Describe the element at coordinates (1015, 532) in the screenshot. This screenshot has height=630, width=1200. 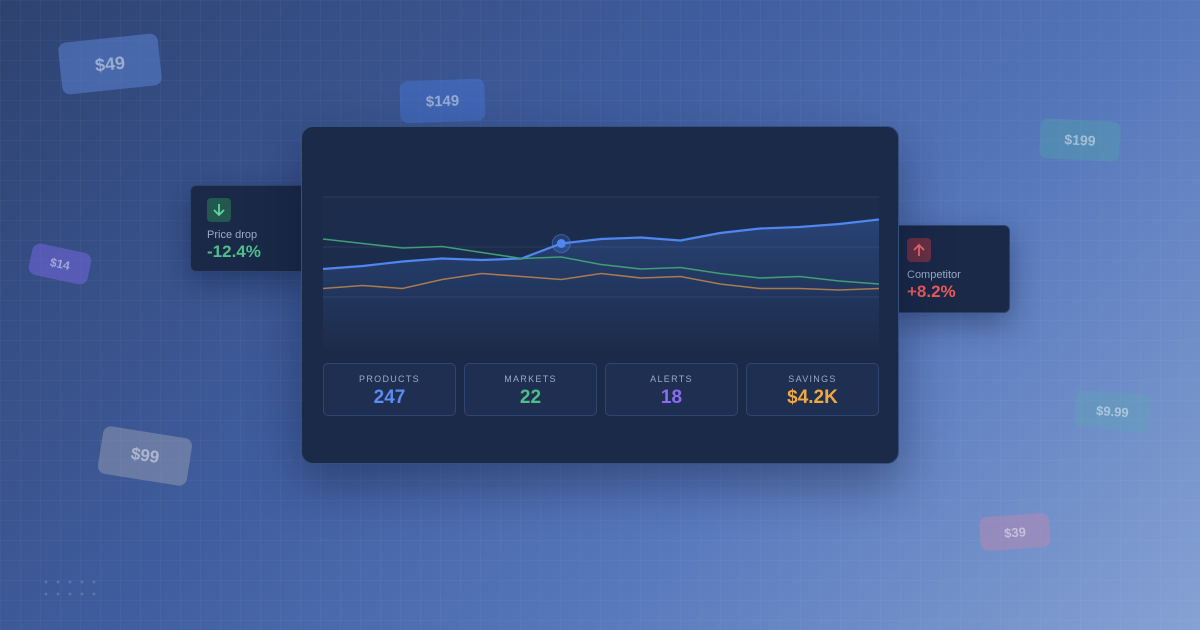
I see `price-tag: $39` at that location.